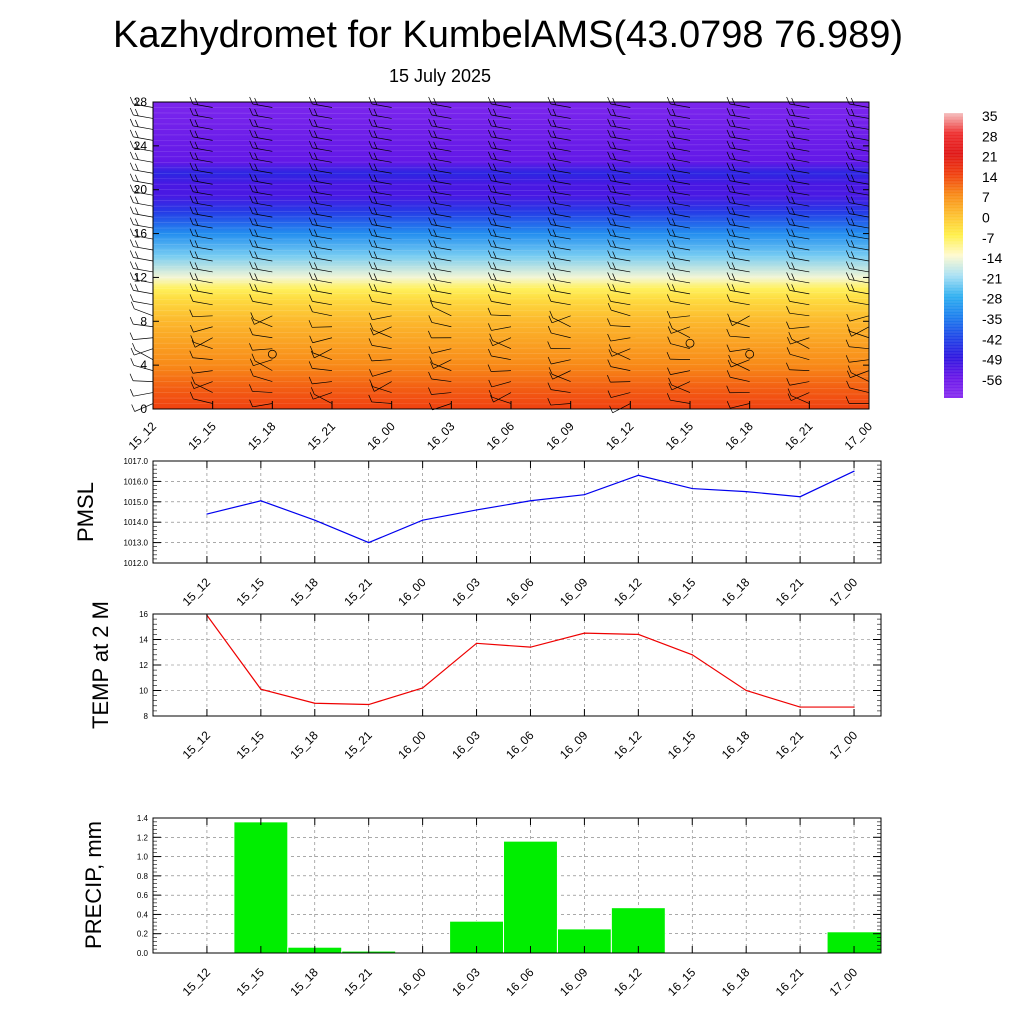 The height and width of the screenshot is (1024, 1024). I want to click on precip-bar, so click(530, 897).